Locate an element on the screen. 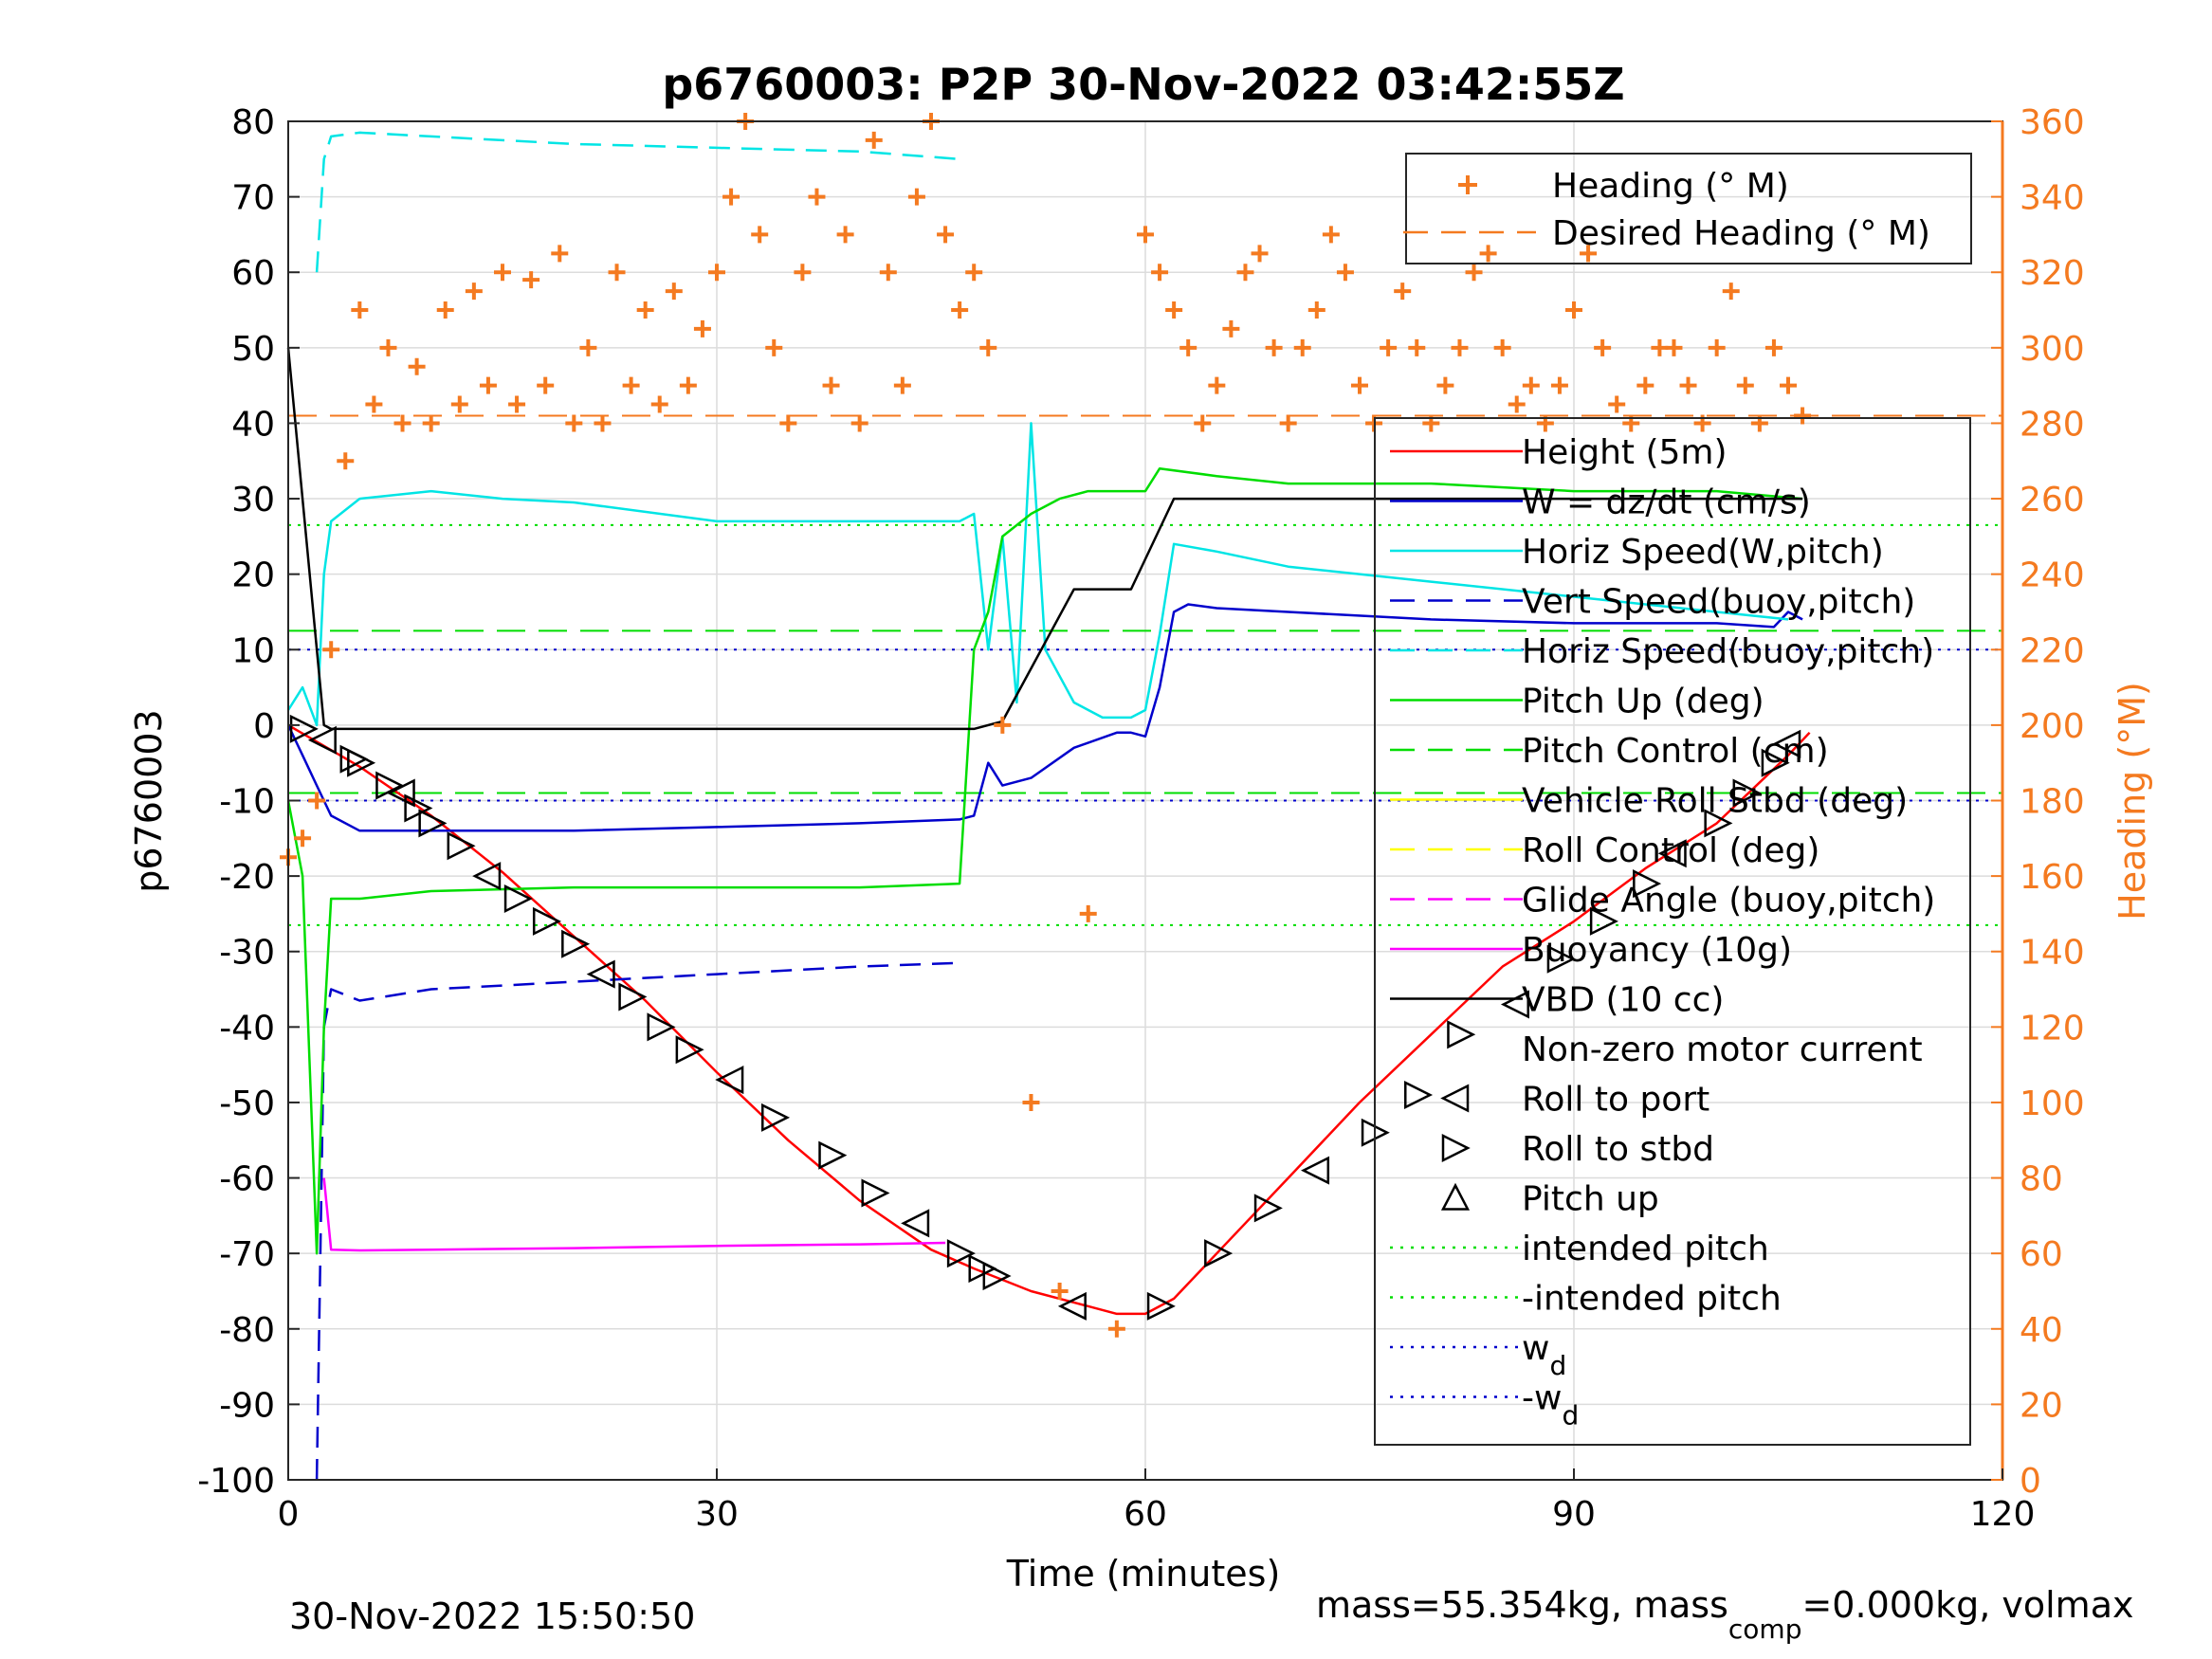 Image resolution: width=2212 pixels, height=1659 pixels. y-tick-label: 30 is located at coordinates (253, 500).